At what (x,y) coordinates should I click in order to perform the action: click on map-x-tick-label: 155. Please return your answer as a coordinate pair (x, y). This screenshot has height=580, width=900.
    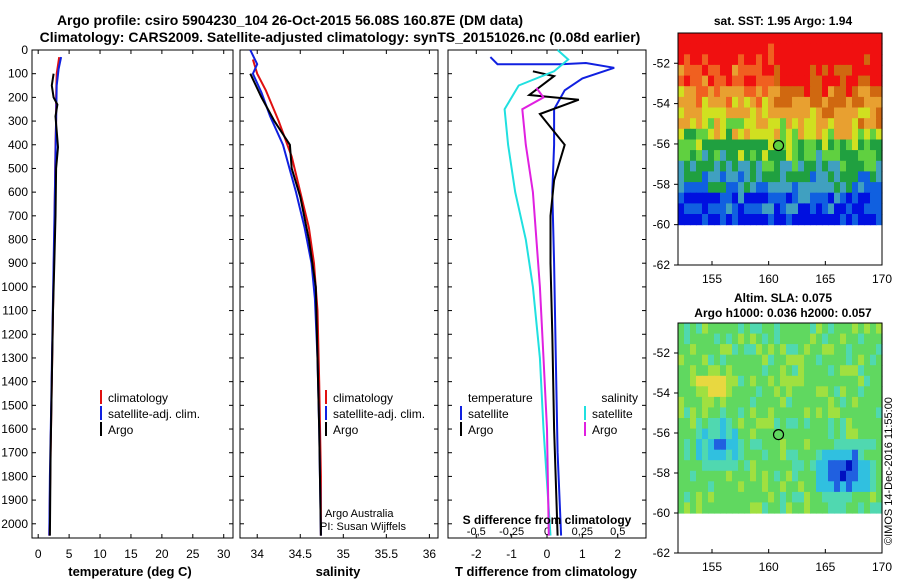
    Looking at the image, I should click on (712, 279).